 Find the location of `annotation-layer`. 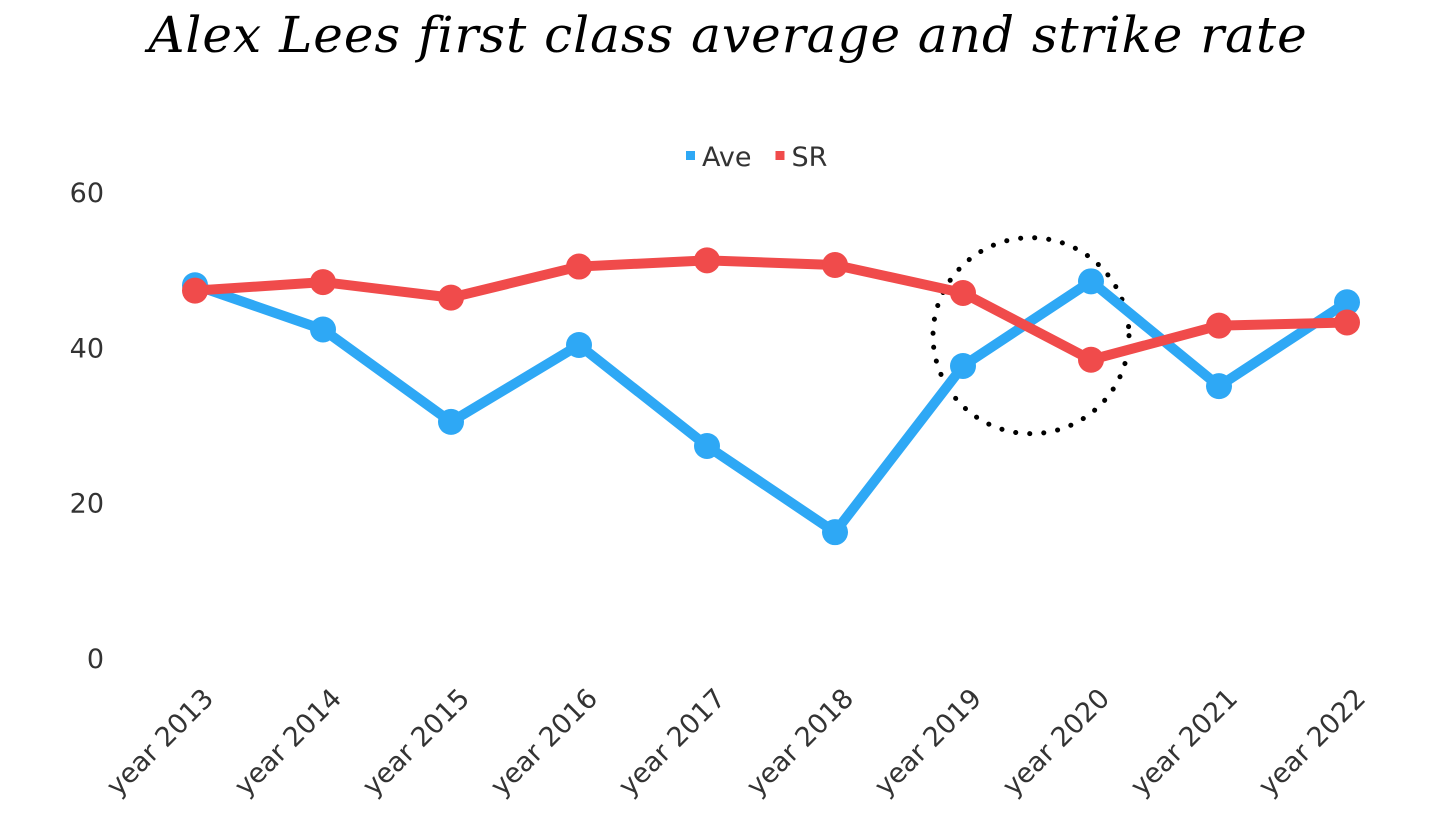

annotation-layer is located at coordinates (1031, 336).